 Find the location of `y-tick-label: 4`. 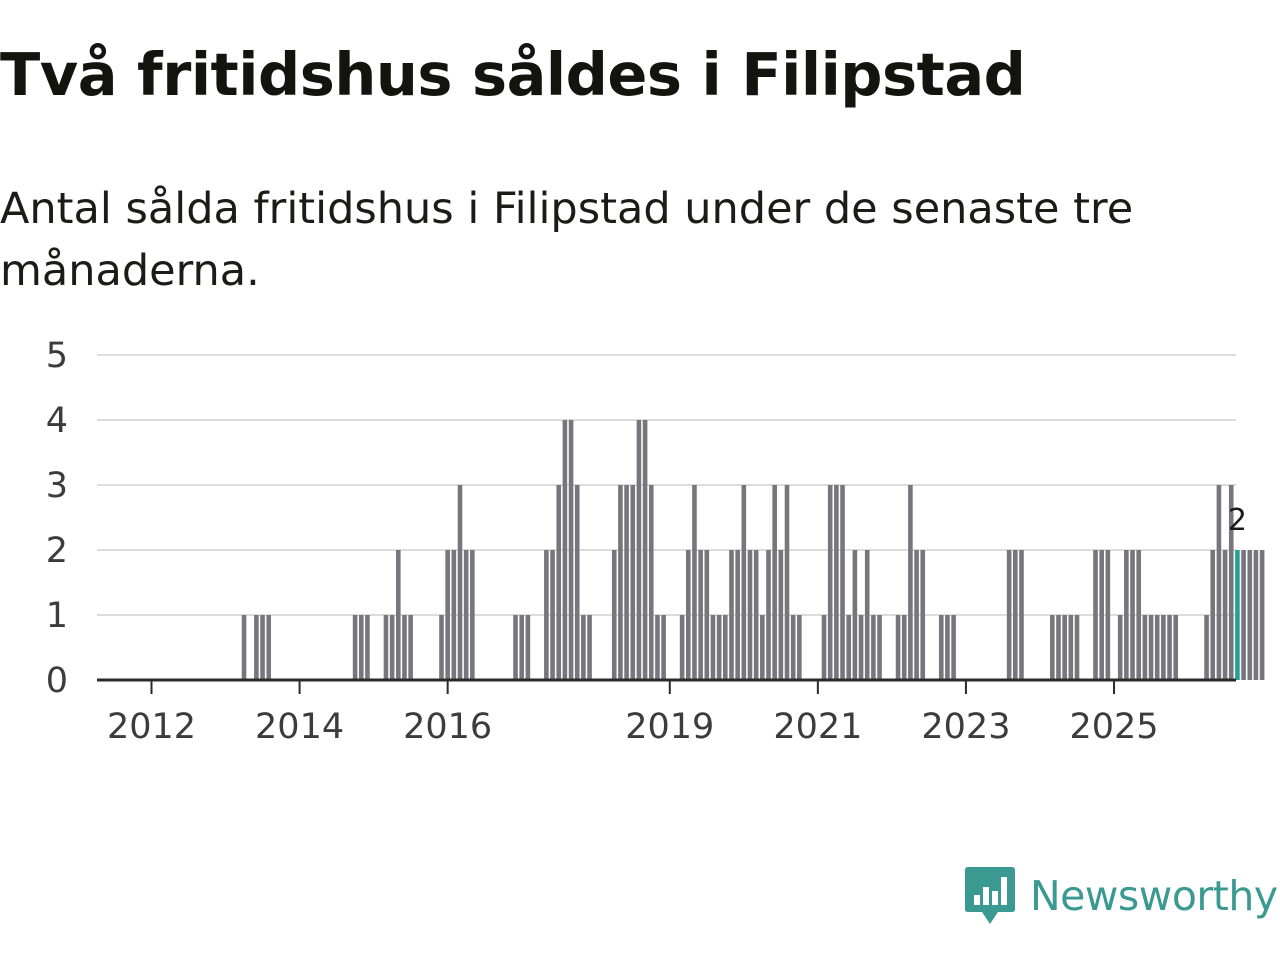

y-tick-label: 4 is located at coordinates (57, 421).